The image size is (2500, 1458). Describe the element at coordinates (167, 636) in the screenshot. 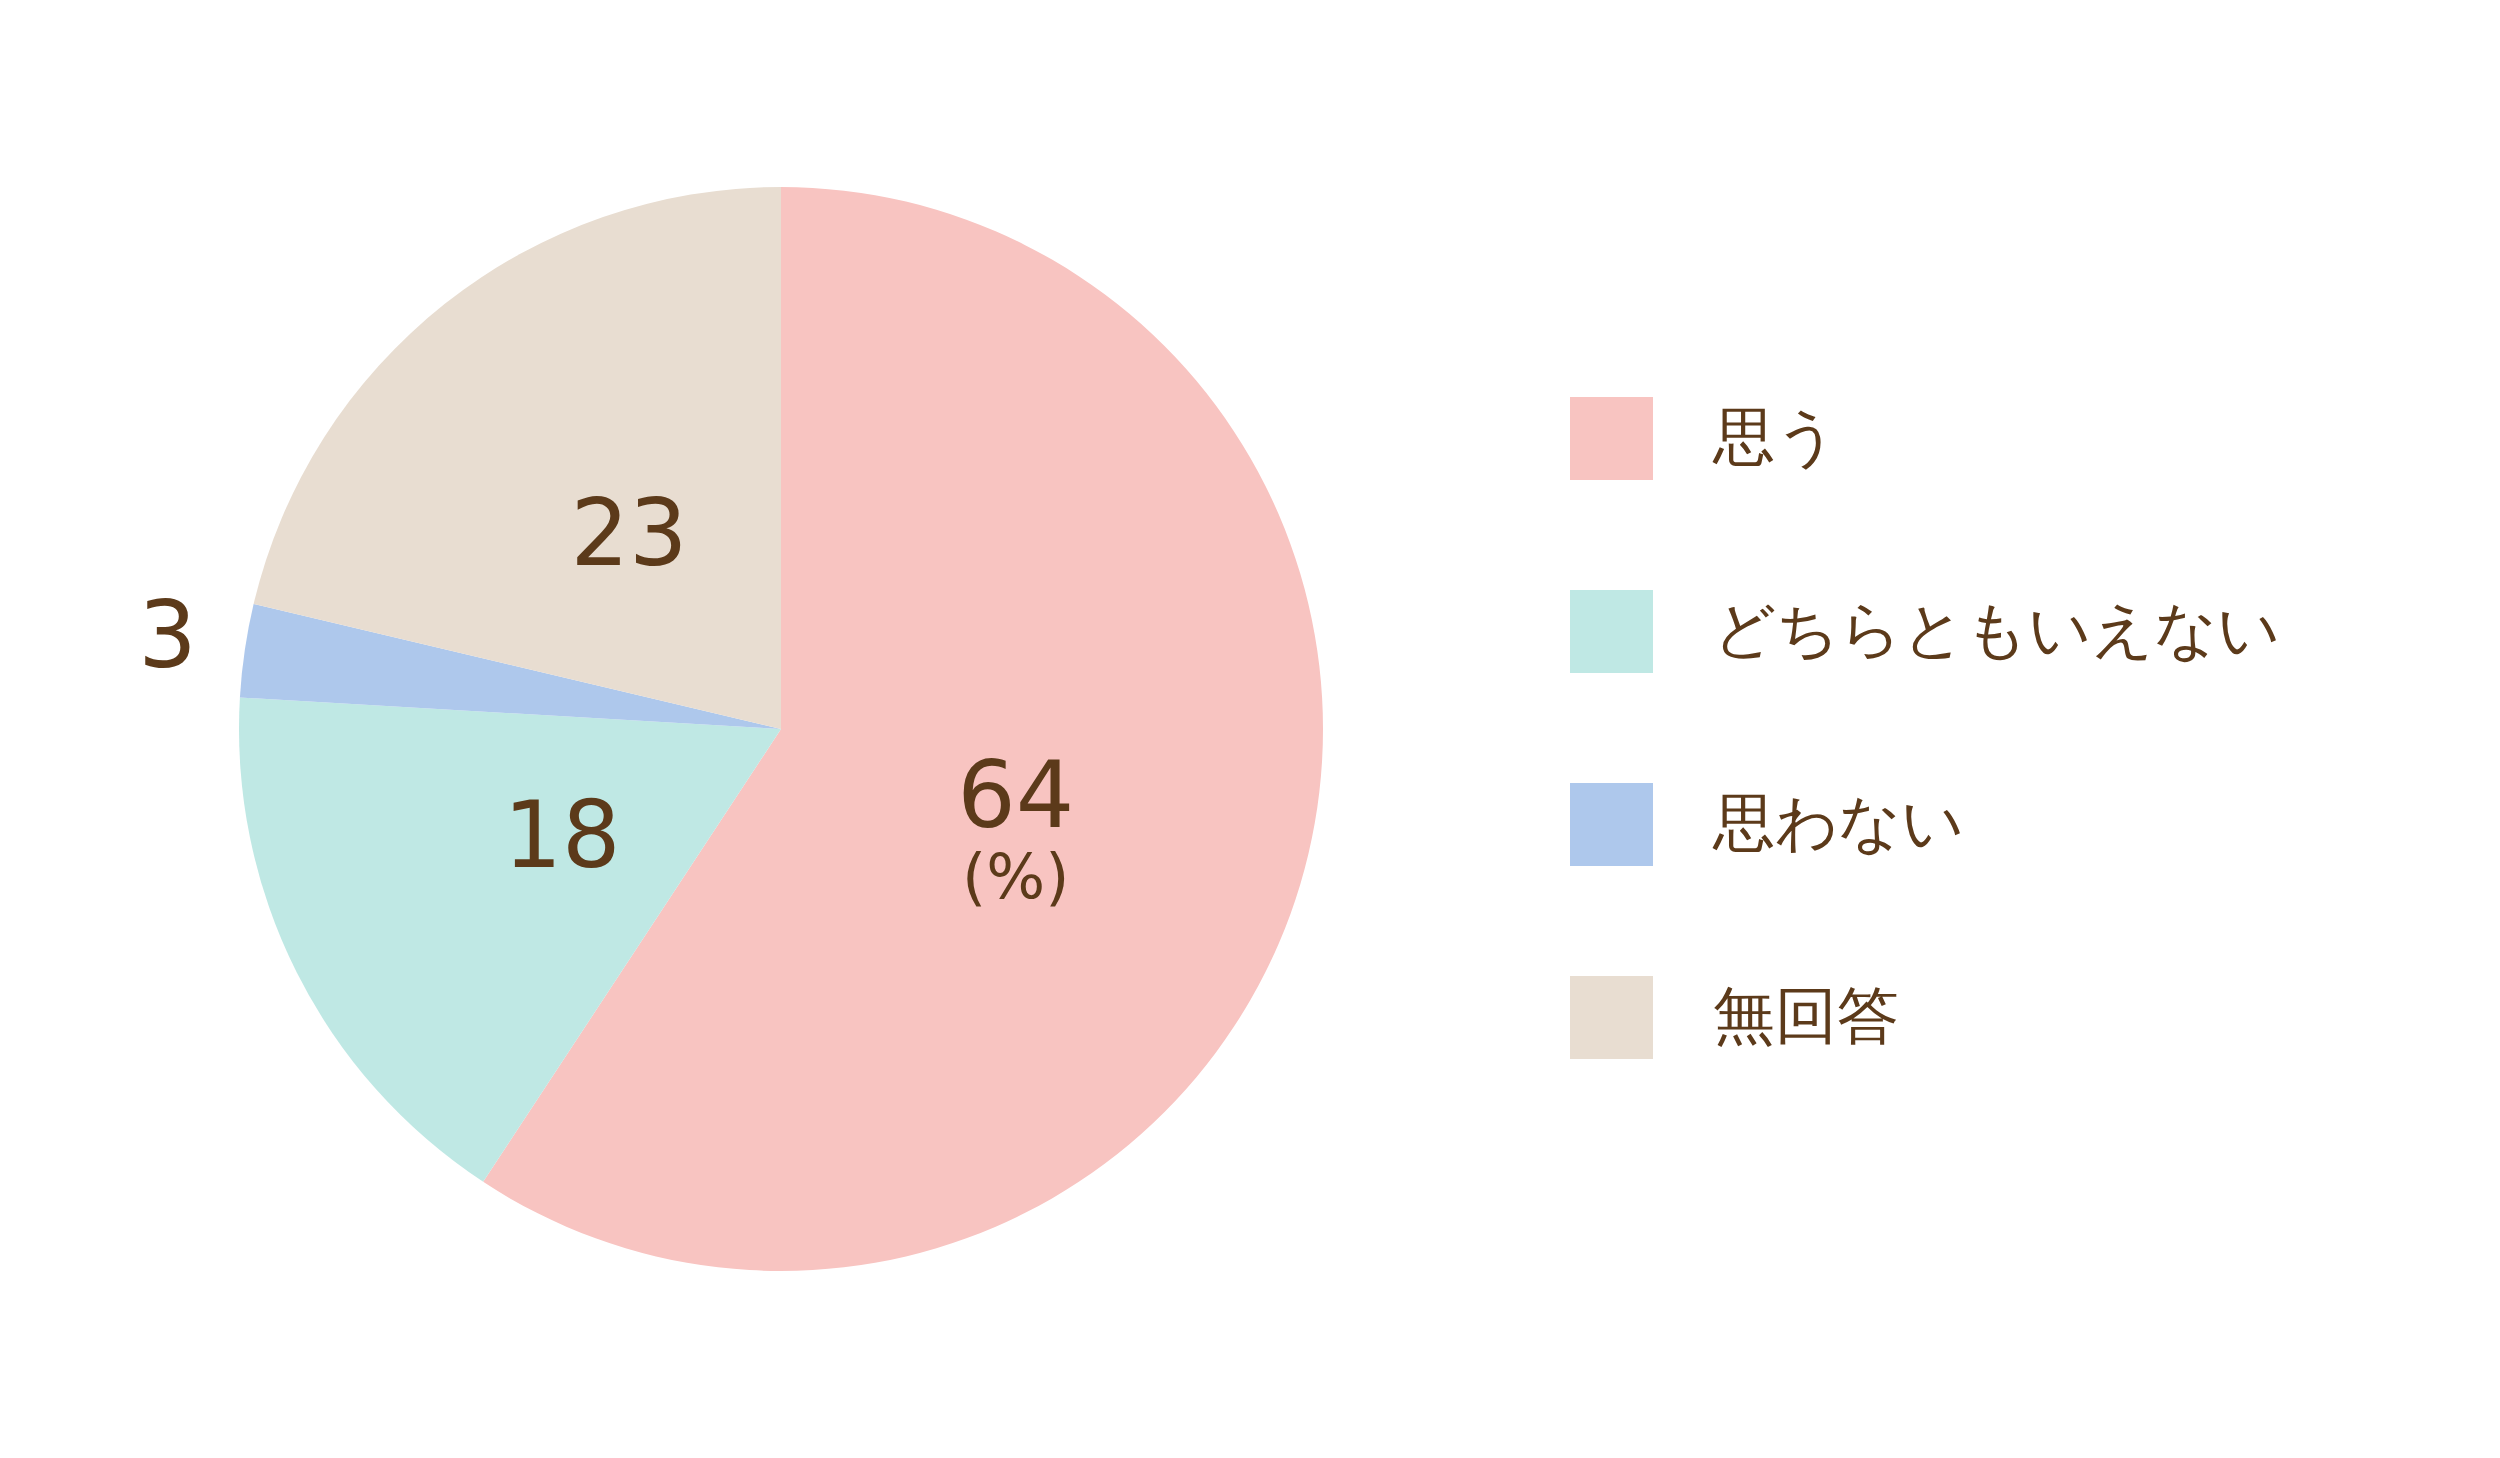

I see `data-label: 3` at that location.